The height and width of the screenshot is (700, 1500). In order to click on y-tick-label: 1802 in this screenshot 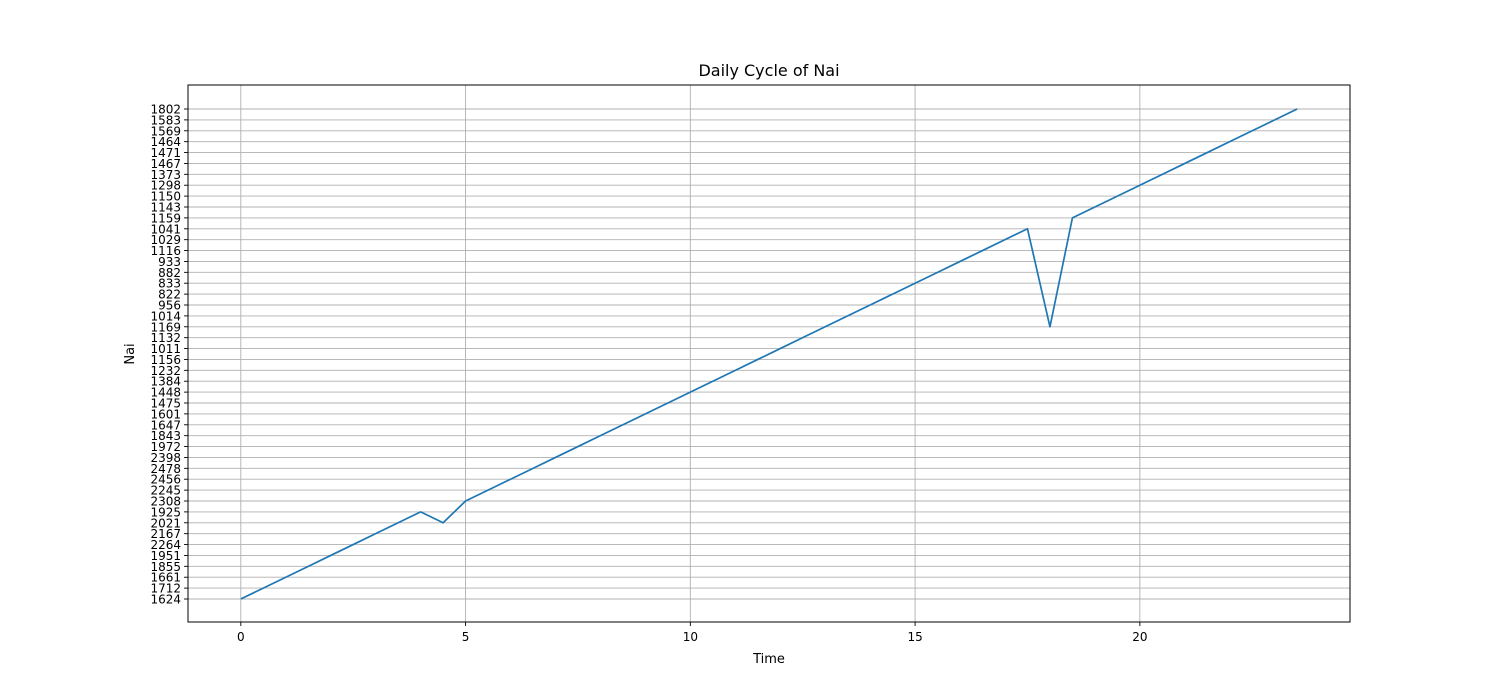, I will do `click(165, 110)`.